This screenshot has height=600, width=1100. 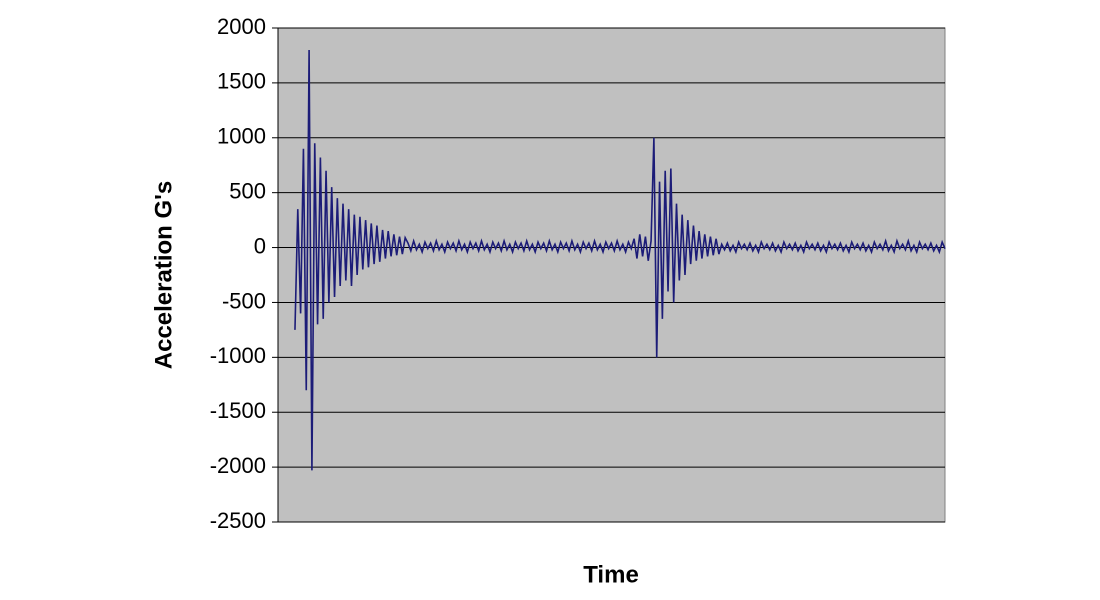 I want to click on y-tick-label: 0, so click(x=260, y=245).